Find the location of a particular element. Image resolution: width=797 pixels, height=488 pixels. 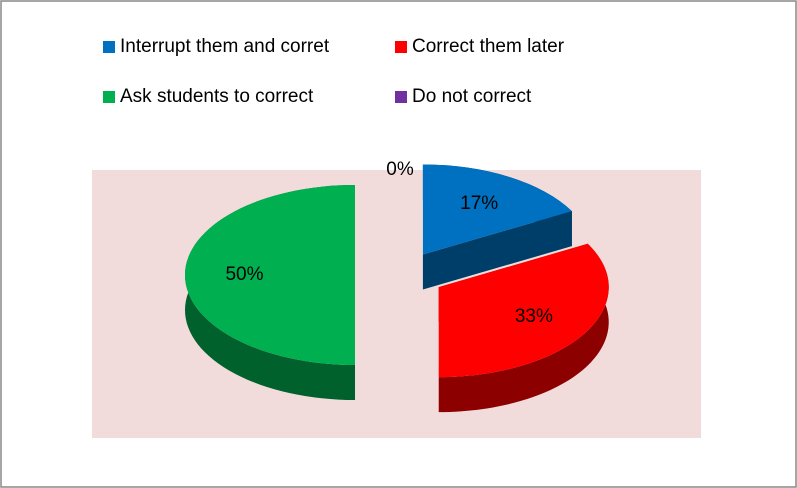

data-label: 50% is located at coordinates (244, 274).